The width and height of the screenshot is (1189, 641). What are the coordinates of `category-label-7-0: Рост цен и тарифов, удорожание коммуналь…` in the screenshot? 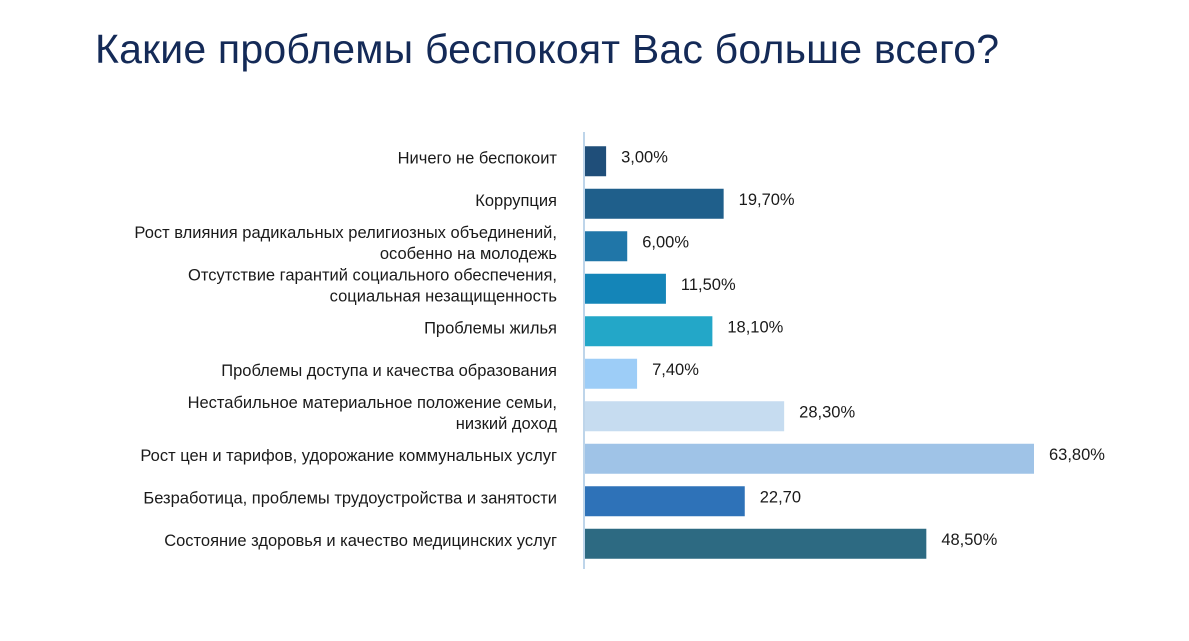 It's located at (348, 456).